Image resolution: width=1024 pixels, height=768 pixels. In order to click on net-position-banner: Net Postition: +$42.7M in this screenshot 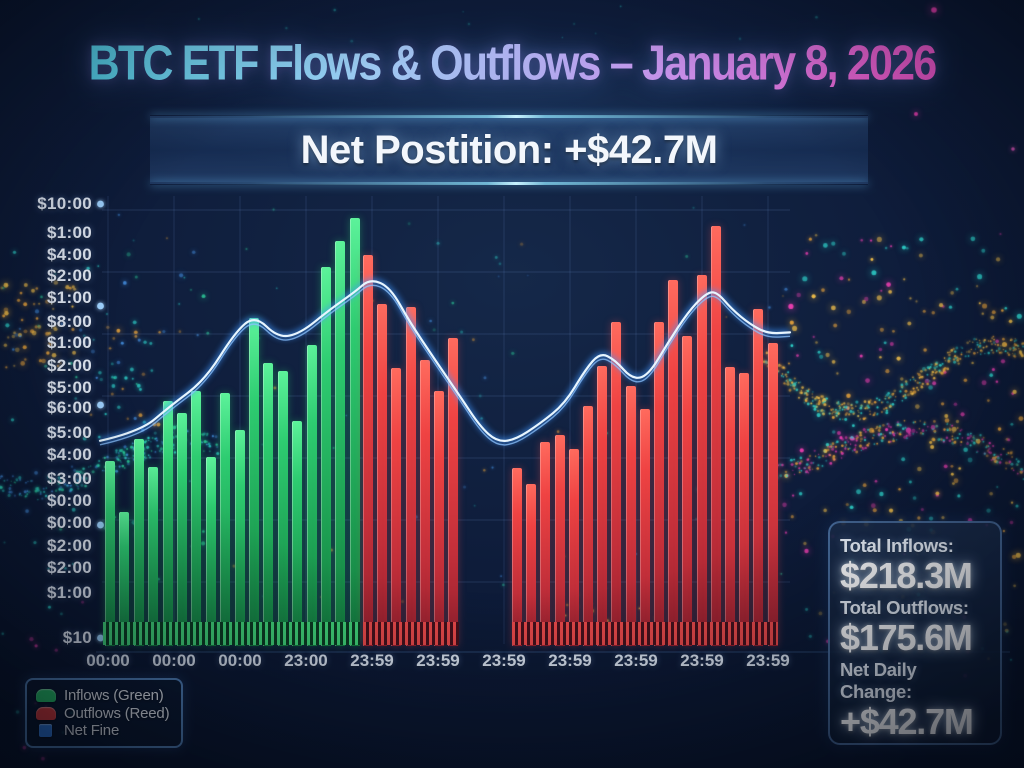, I will do `click(509, 150)`.